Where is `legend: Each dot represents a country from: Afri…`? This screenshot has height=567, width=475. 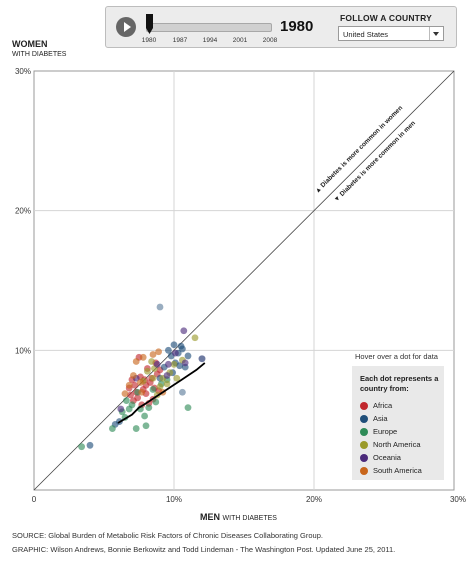
legend: Each dot represents a country from: Afri… is located at coordinates (398, 423).